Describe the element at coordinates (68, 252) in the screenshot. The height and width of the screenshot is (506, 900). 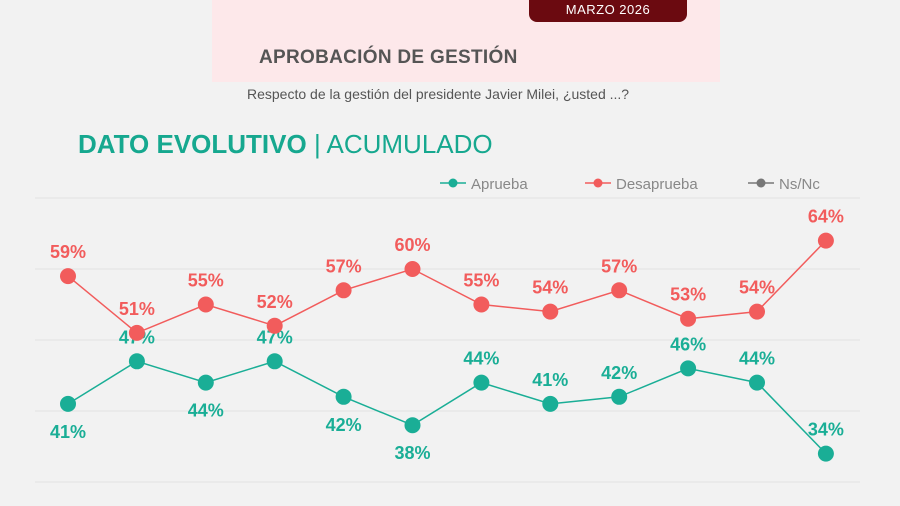
I see `data-label: 59%` at that location.